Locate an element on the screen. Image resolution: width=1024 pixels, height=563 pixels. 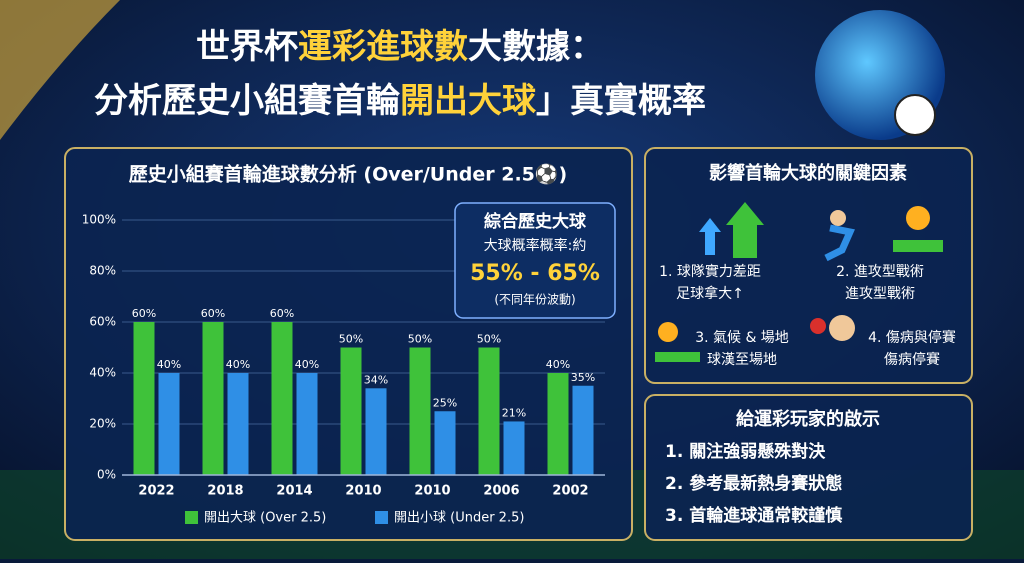
tip-item: 1. 關注強弱懸殊對決 is located at coordinates (745, 451).